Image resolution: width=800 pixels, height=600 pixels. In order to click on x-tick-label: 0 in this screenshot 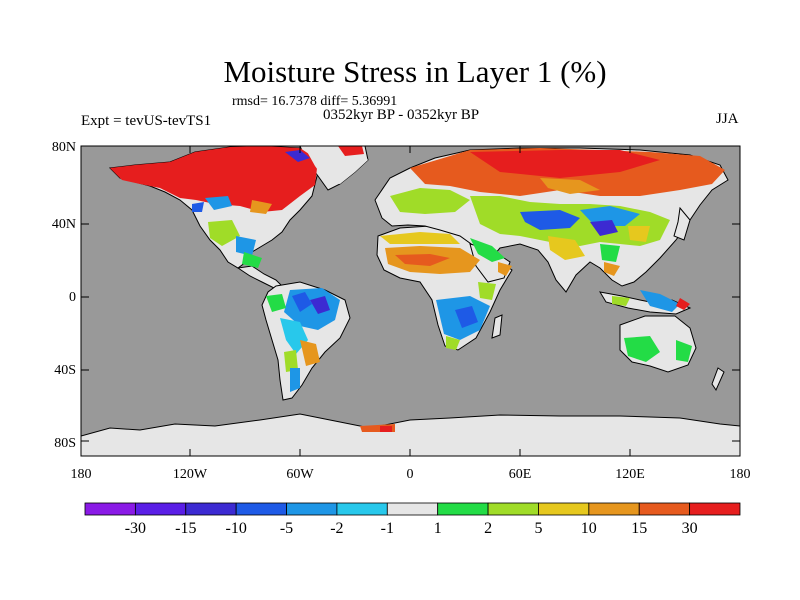, I will do `click(410, 474)`.